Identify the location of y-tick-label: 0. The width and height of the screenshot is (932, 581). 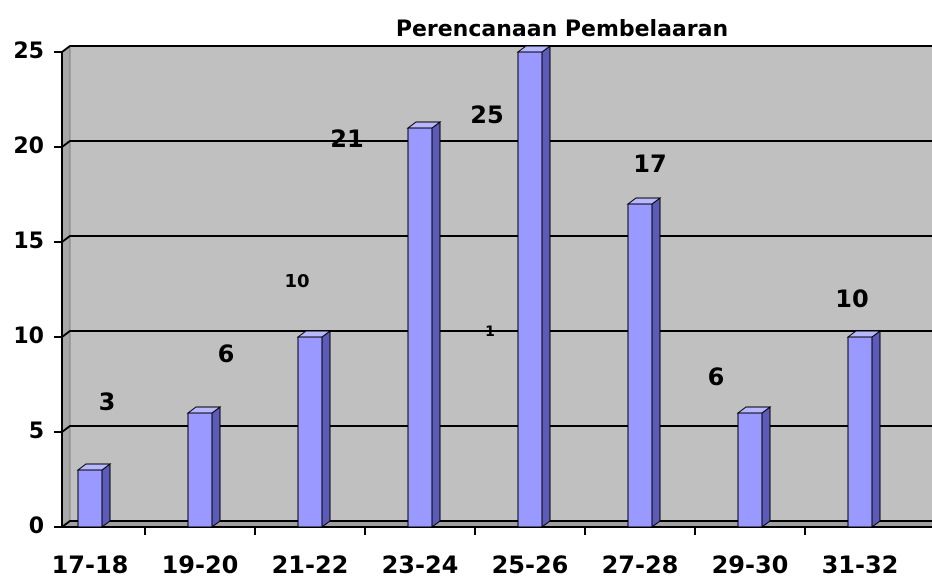
(36, 526).